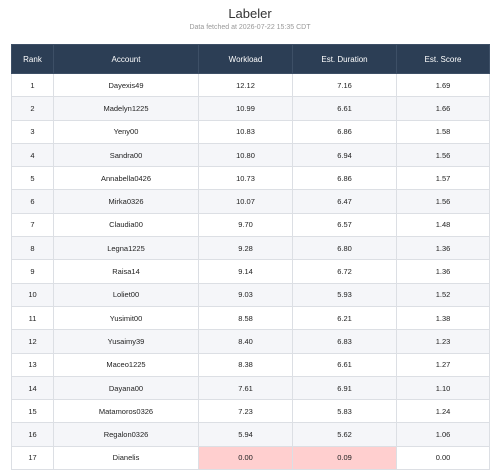 The image size is (500, 470). What do you see at coordinates (32, 131) in the screenshot?
I see `table-cell: 3` at bounding box center [32, 131].